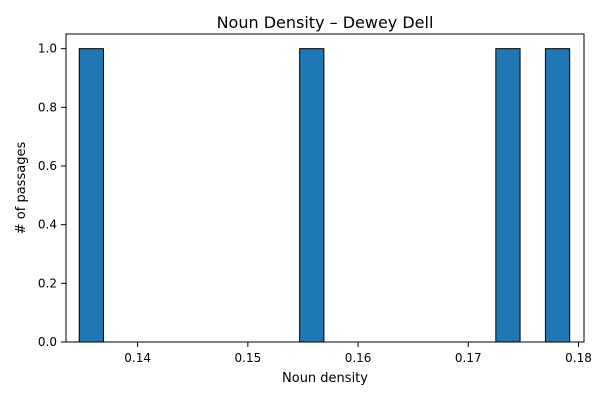  I want to click on y-tick-label: 0.2, so click(47, 283).